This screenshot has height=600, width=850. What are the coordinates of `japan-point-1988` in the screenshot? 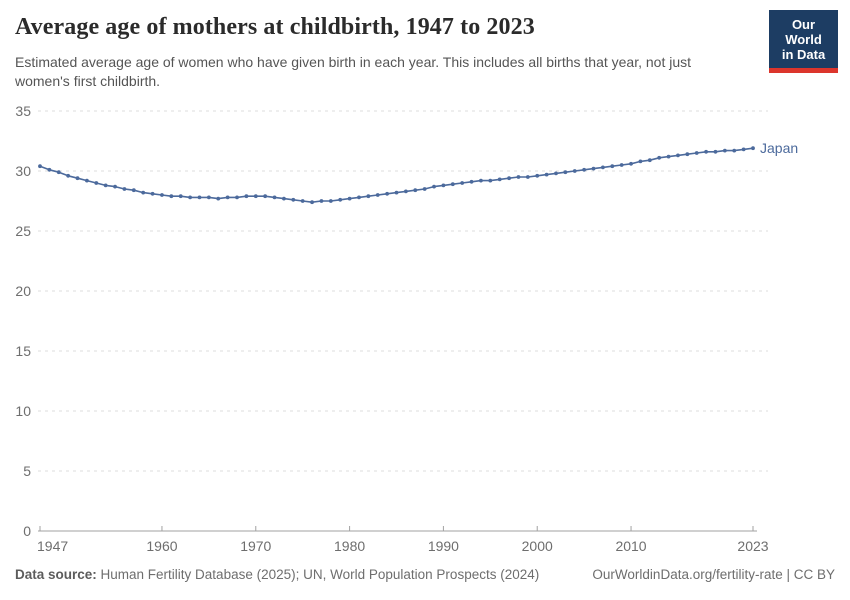 It's located at (424, 189).